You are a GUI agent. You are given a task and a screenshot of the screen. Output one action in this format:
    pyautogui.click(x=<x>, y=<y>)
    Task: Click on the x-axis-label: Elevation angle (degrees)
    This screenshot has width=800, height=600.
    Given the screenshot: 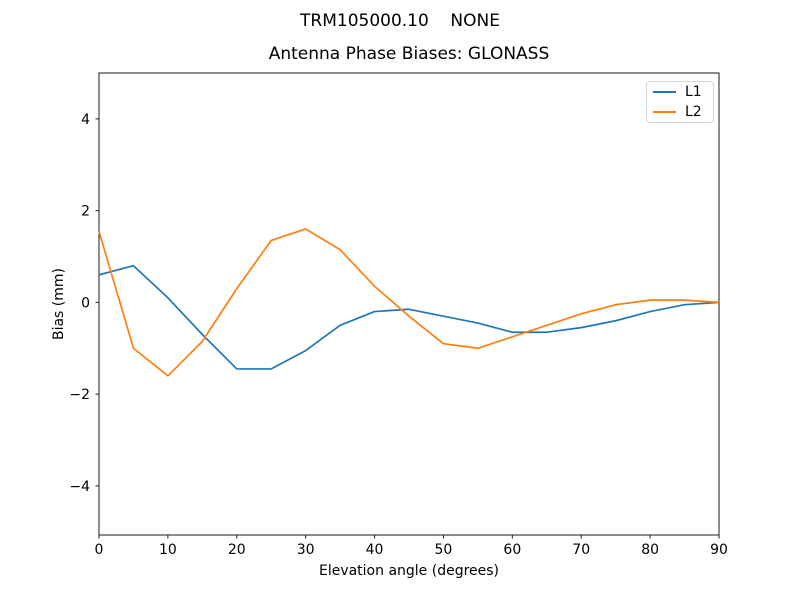 What is the action you would take?
    pyautogui.click(x=409, y=571)
    